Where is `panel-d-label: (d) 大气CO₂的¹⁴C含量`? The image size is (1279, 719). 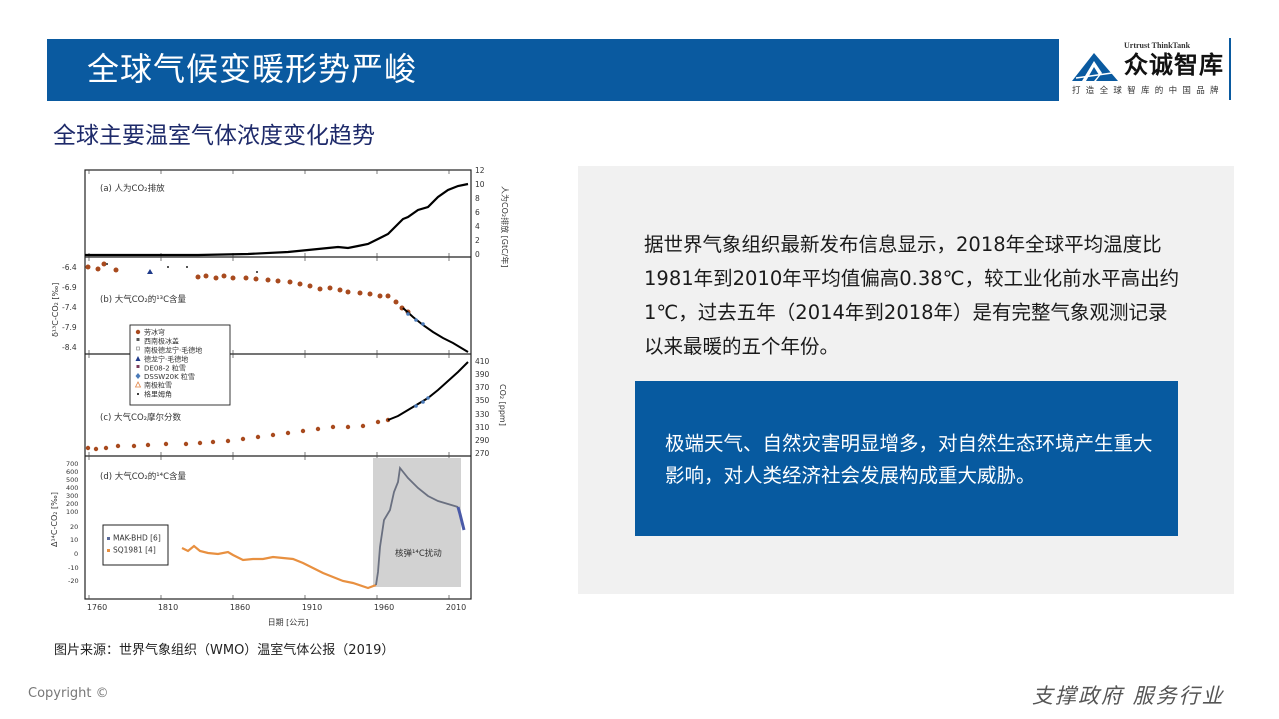 panel-d-label: (d) 大气CO₂的¹⁴C含量 is located at coordinates (143, 476).